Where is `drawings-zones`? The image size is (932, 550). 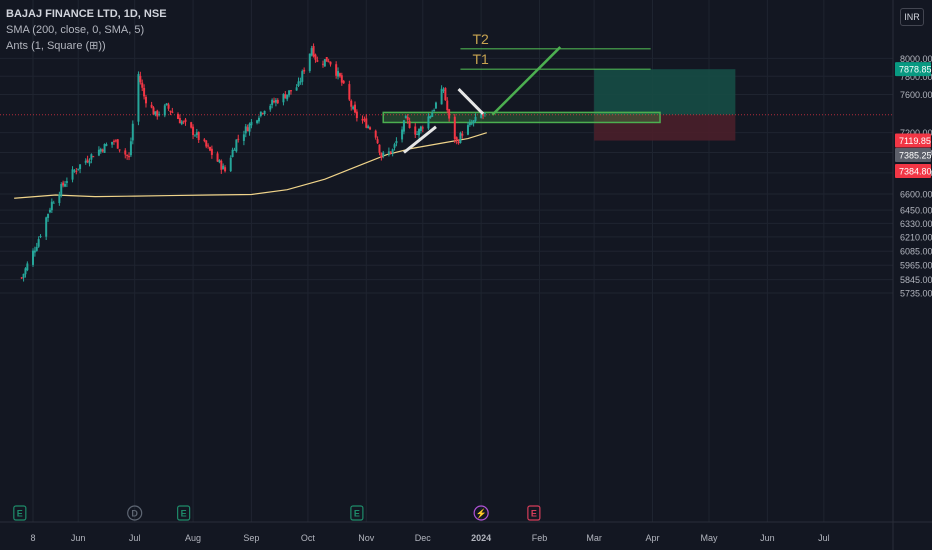 drawings-zones is located at coordinates (446, 105).